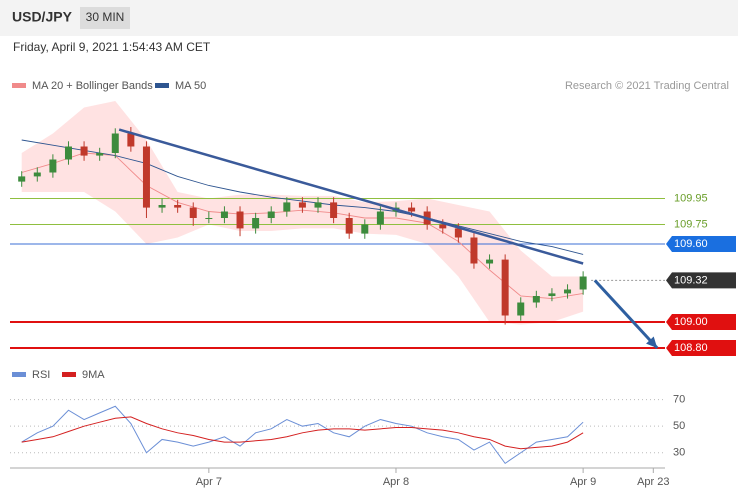 The height and width of the screenshot is (500, 738). Describe the element at coordinates (209, 482) in the screenshot. I see `x-tick-label: Apr 7` at that location.